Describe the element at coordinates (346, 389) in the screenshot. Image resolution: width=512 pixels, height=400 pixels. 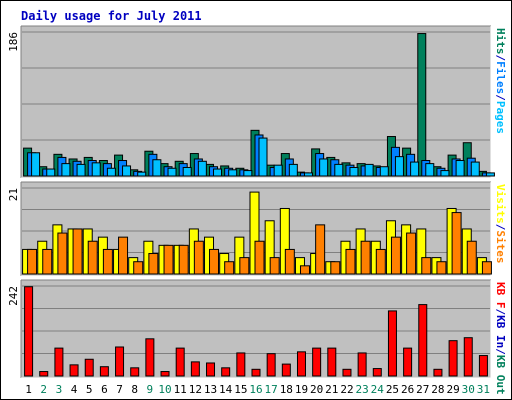
I see `day-label: 22` at that location.